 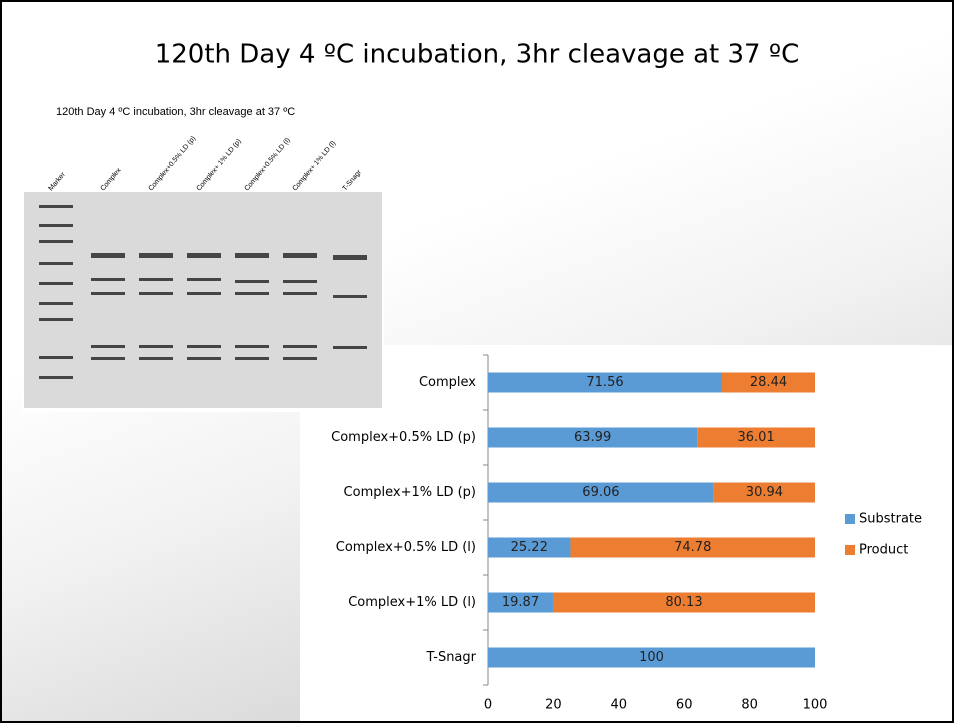 I want to click on data-label: 28.44, so click(x=768, y=382).